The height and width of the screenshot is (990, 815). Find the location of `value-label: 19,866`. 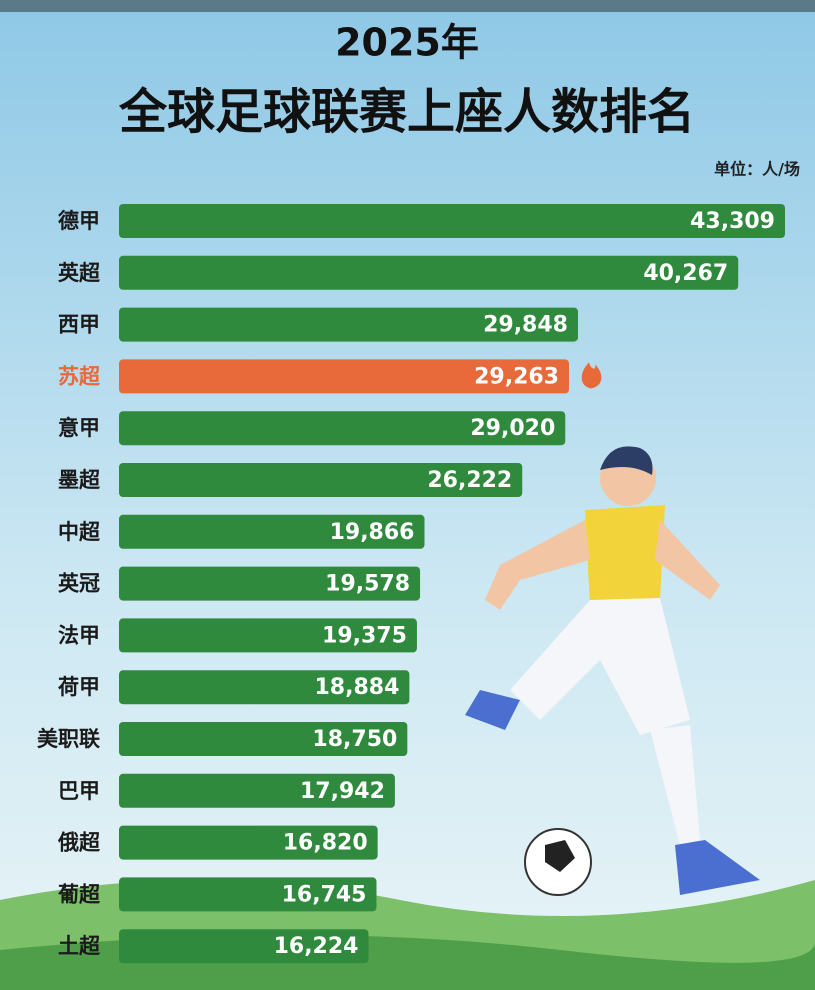

value-label: 19,866 is located at coordinates (372, 532).